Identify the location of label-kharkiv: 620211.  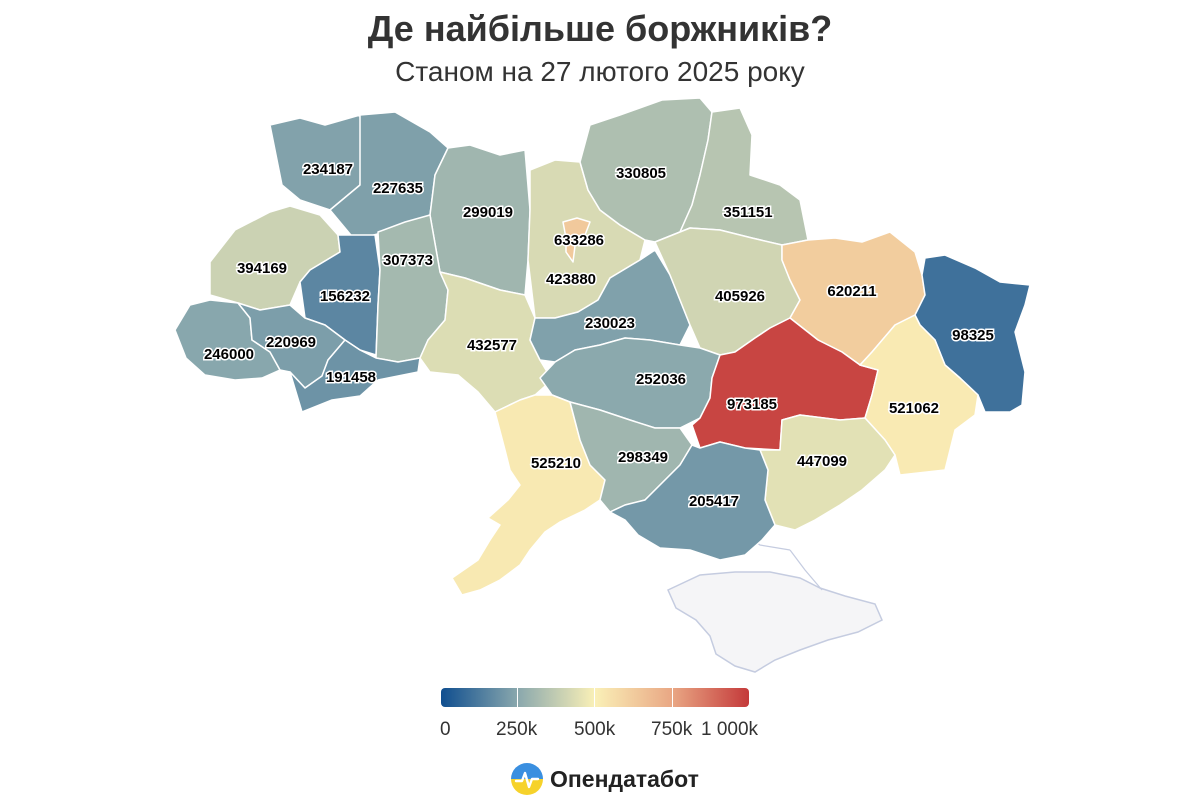
(851, 291).